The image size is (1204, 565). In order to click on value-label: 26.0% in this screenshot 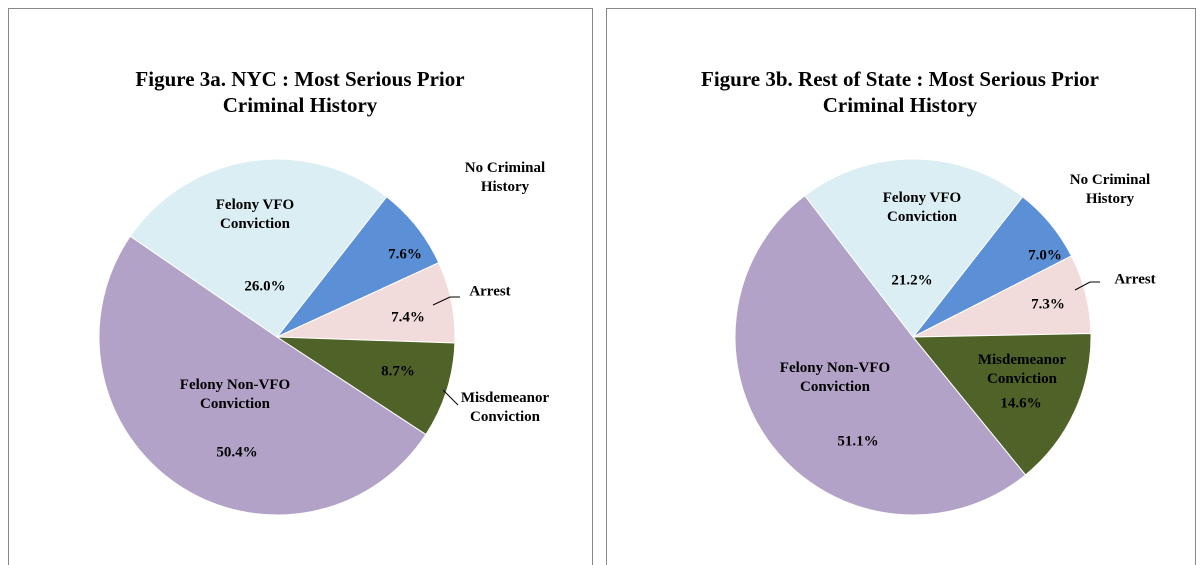, I will do `click(265, 286)`.